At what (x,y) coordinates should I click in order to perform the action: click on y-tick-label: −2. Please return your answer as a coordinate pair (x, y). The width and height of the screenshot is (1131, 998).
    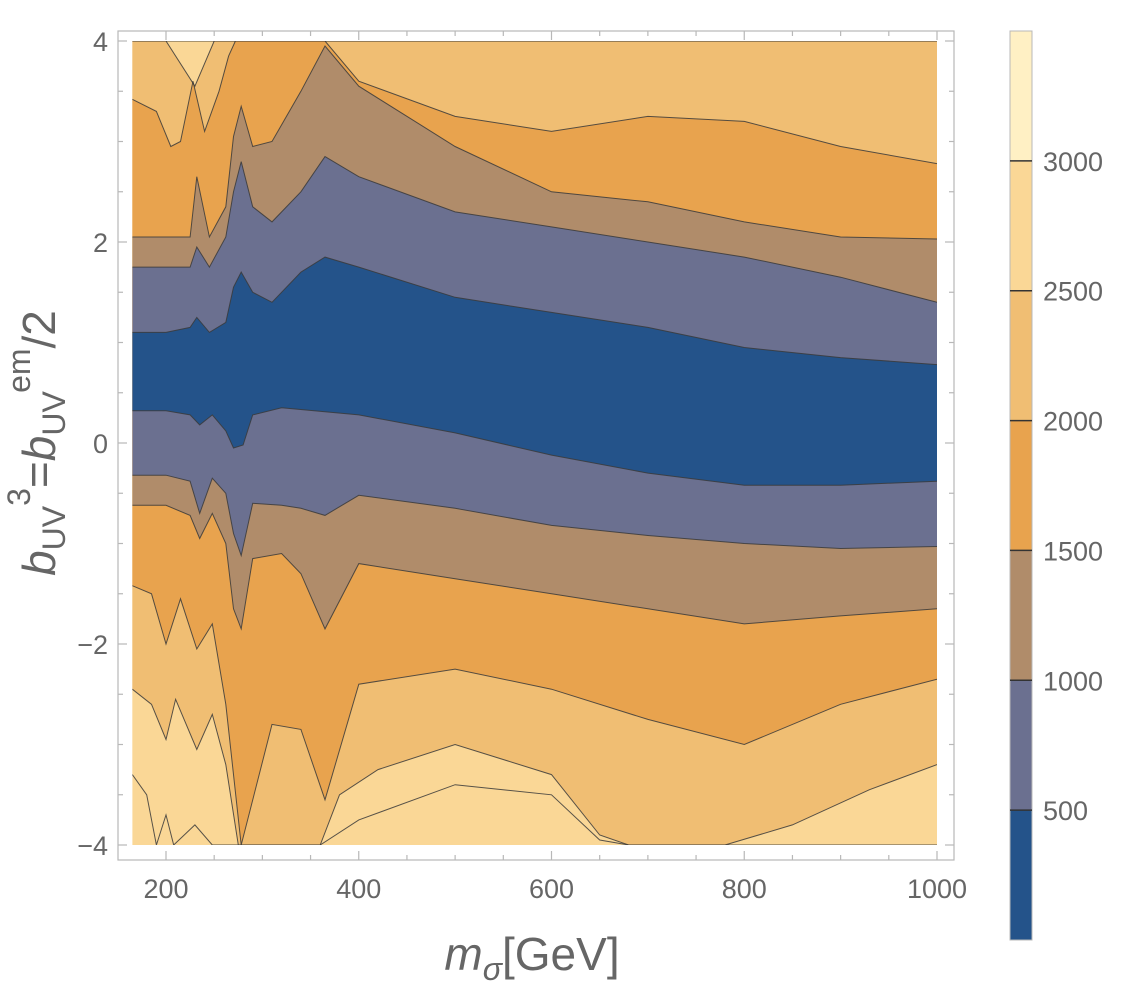
    Looking at the image, I should click on (92, 645).